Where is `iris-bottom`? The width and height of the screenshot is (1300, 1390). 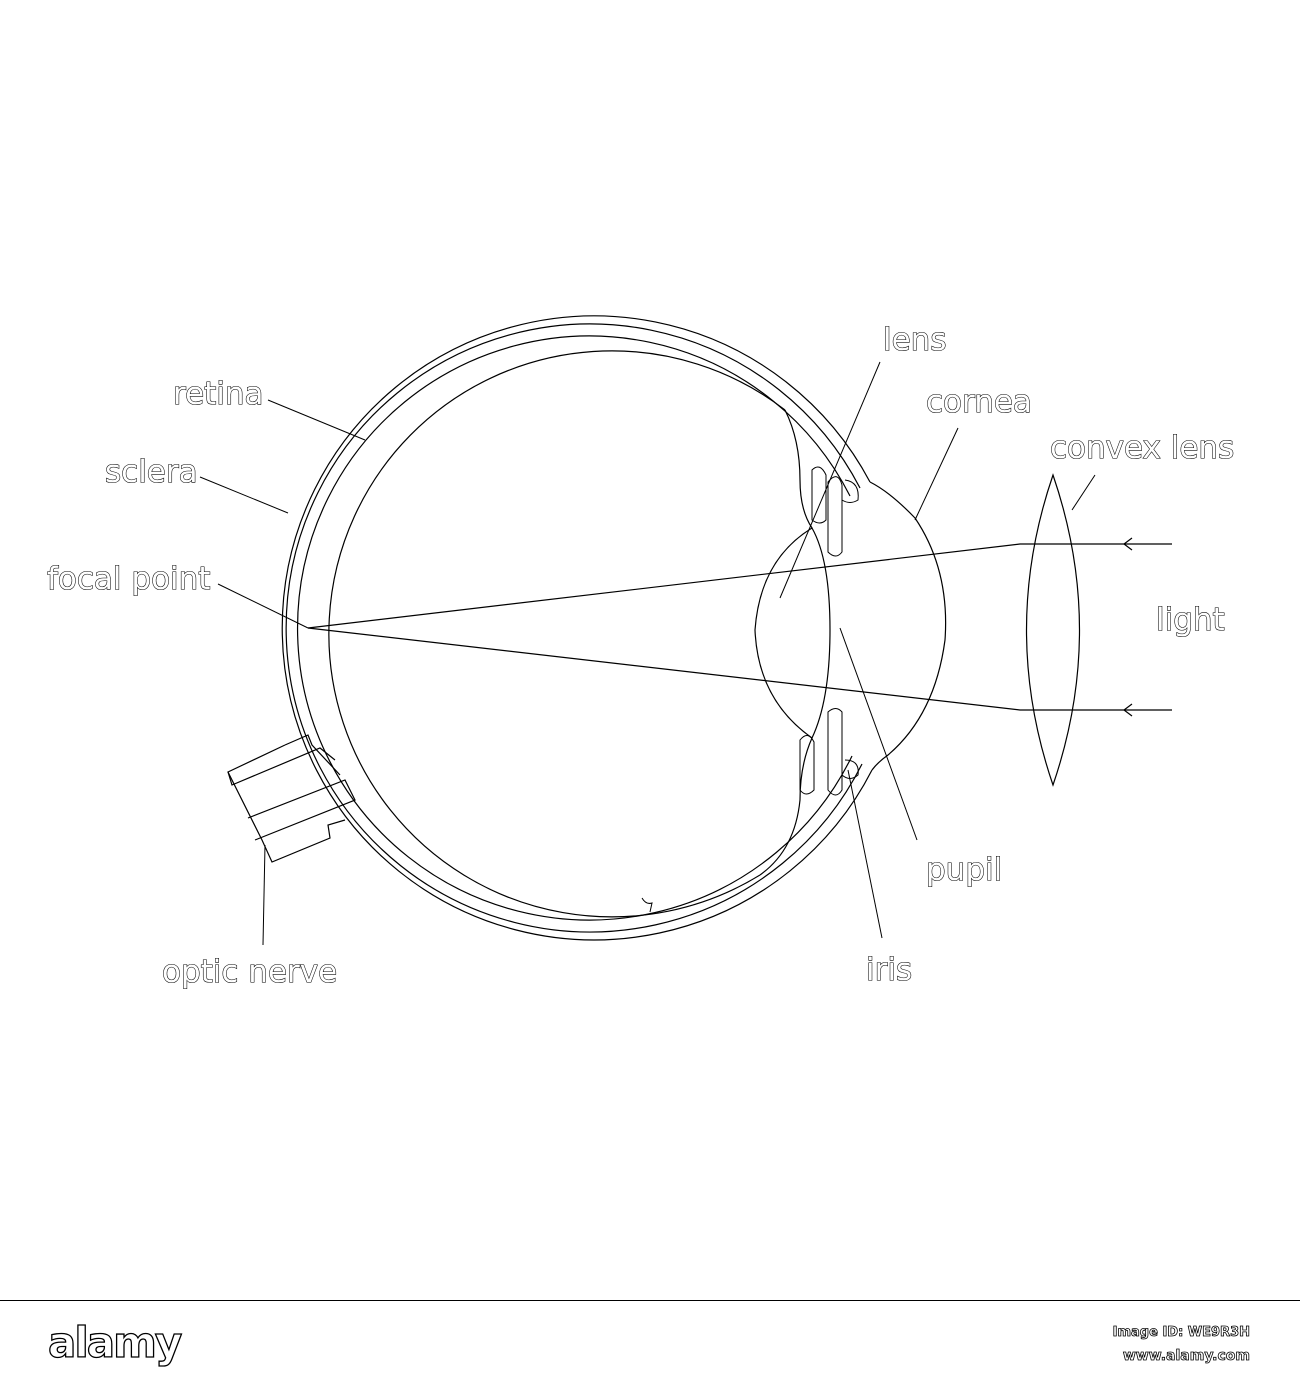
iris-bottom is located at coordinates (835, 752).